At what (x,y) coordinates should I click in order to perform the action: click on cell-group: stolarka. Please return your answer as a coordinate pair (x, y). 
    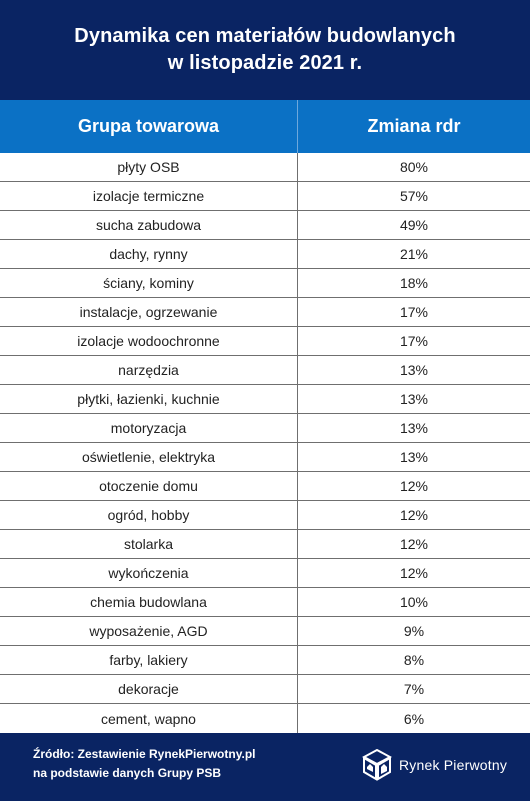
    Looking at the image, I should click on (149, 544).